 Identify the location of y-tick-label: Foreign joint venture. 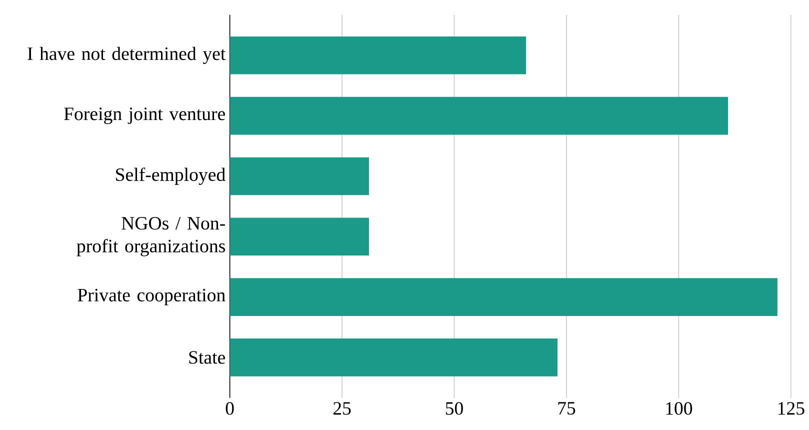
(145, 116).